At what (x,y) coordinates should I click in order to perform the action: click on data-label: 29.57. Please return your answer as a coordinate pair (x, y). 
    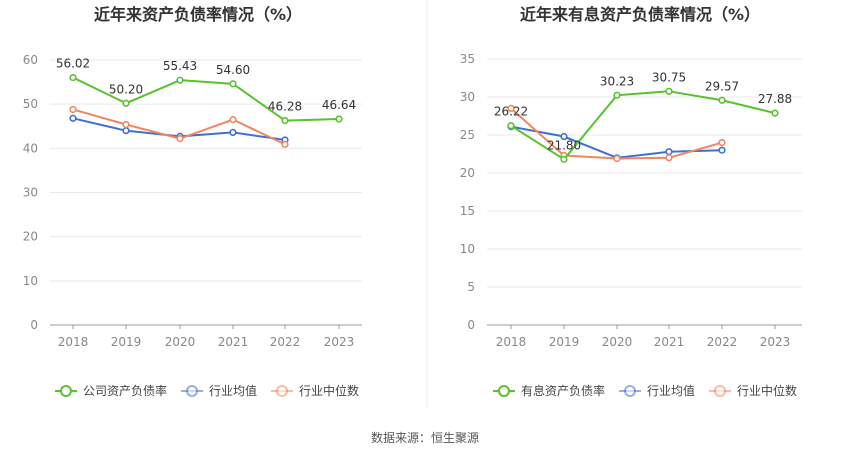
    Looking at the image, I should click on (722, 86).